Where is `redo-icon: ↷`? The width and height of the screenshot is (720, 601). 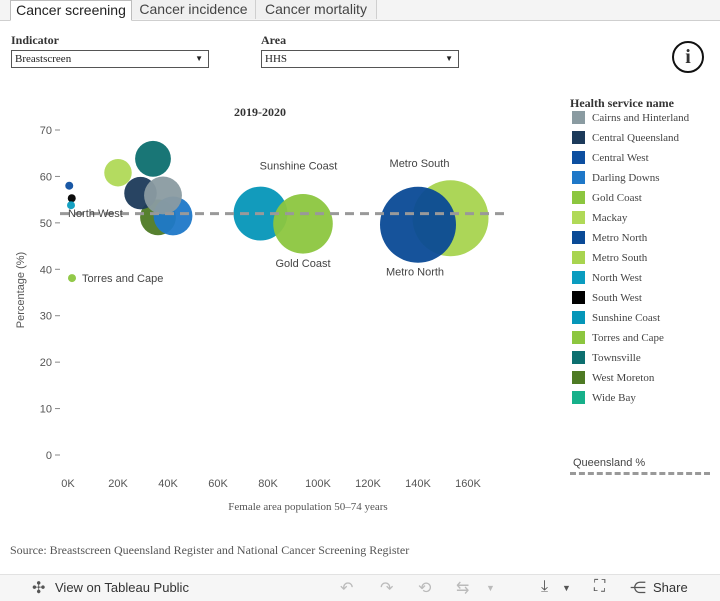
redo-icon: ↷ is located at coordinates (387, 588).